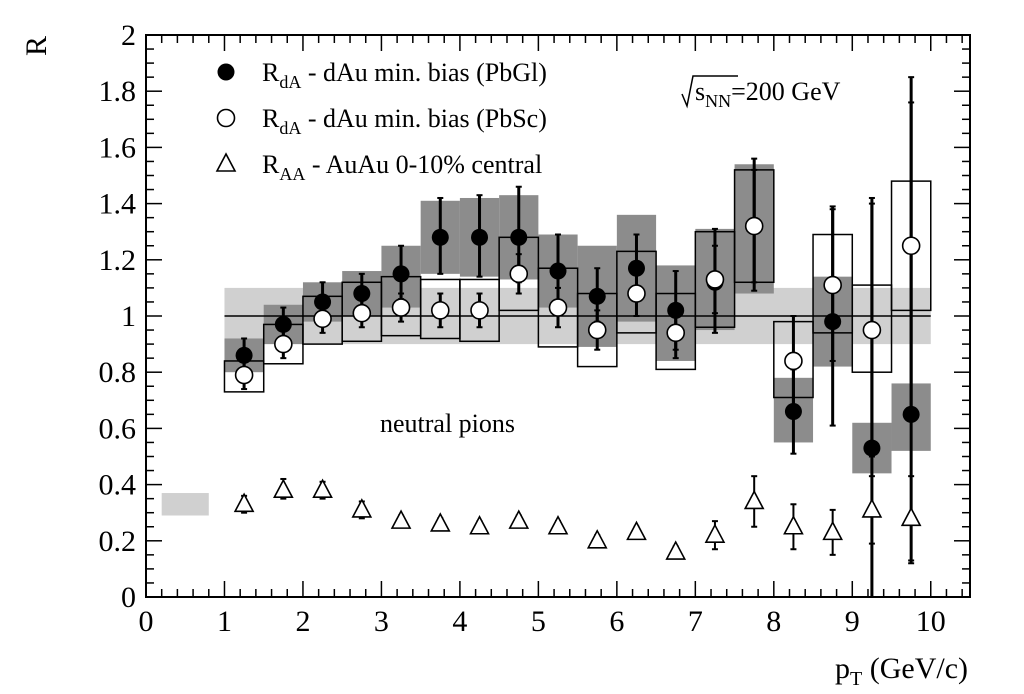 This screenshot has height=694, width=1024. I want to click on legend-entry: RAA - AuAu 0-10% central, so click(402, 167).